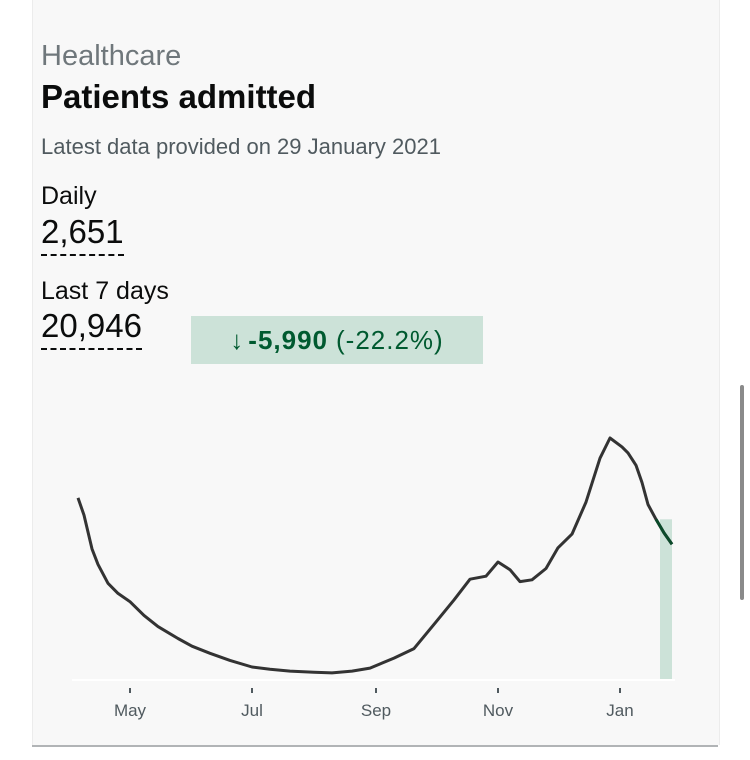 This screenshot has width=750, height=760. Describe the element at coordinates (376, 710) in the screenshot. I see `x-tick-label: Sep` at that location.